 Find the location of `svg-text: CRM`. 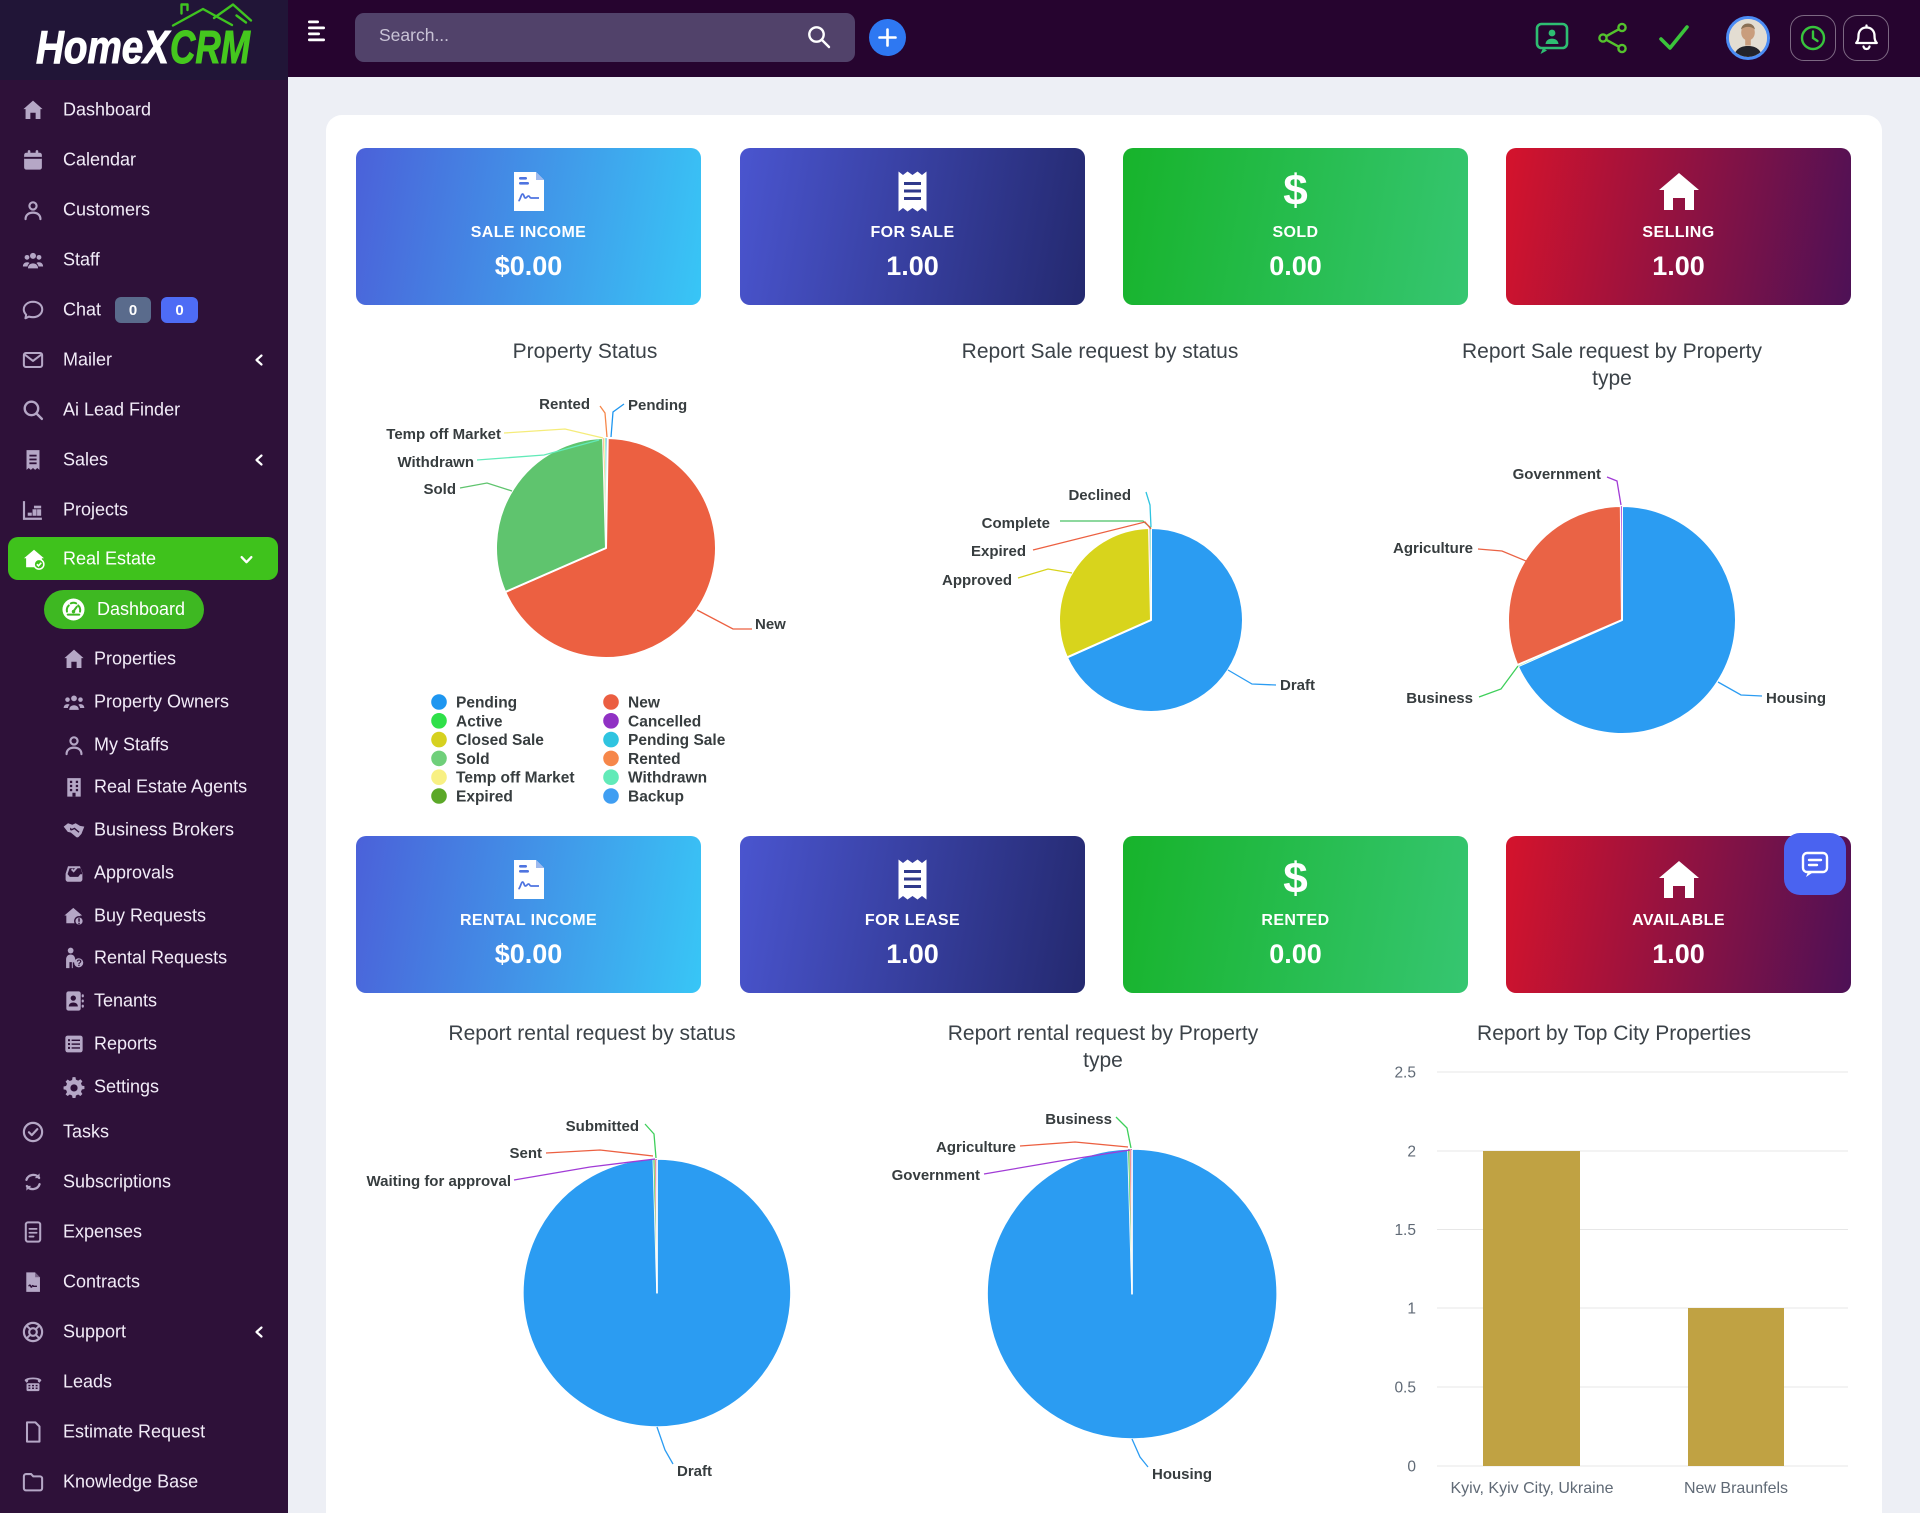

svg-text: CRM is located at coordinates (210, 47).